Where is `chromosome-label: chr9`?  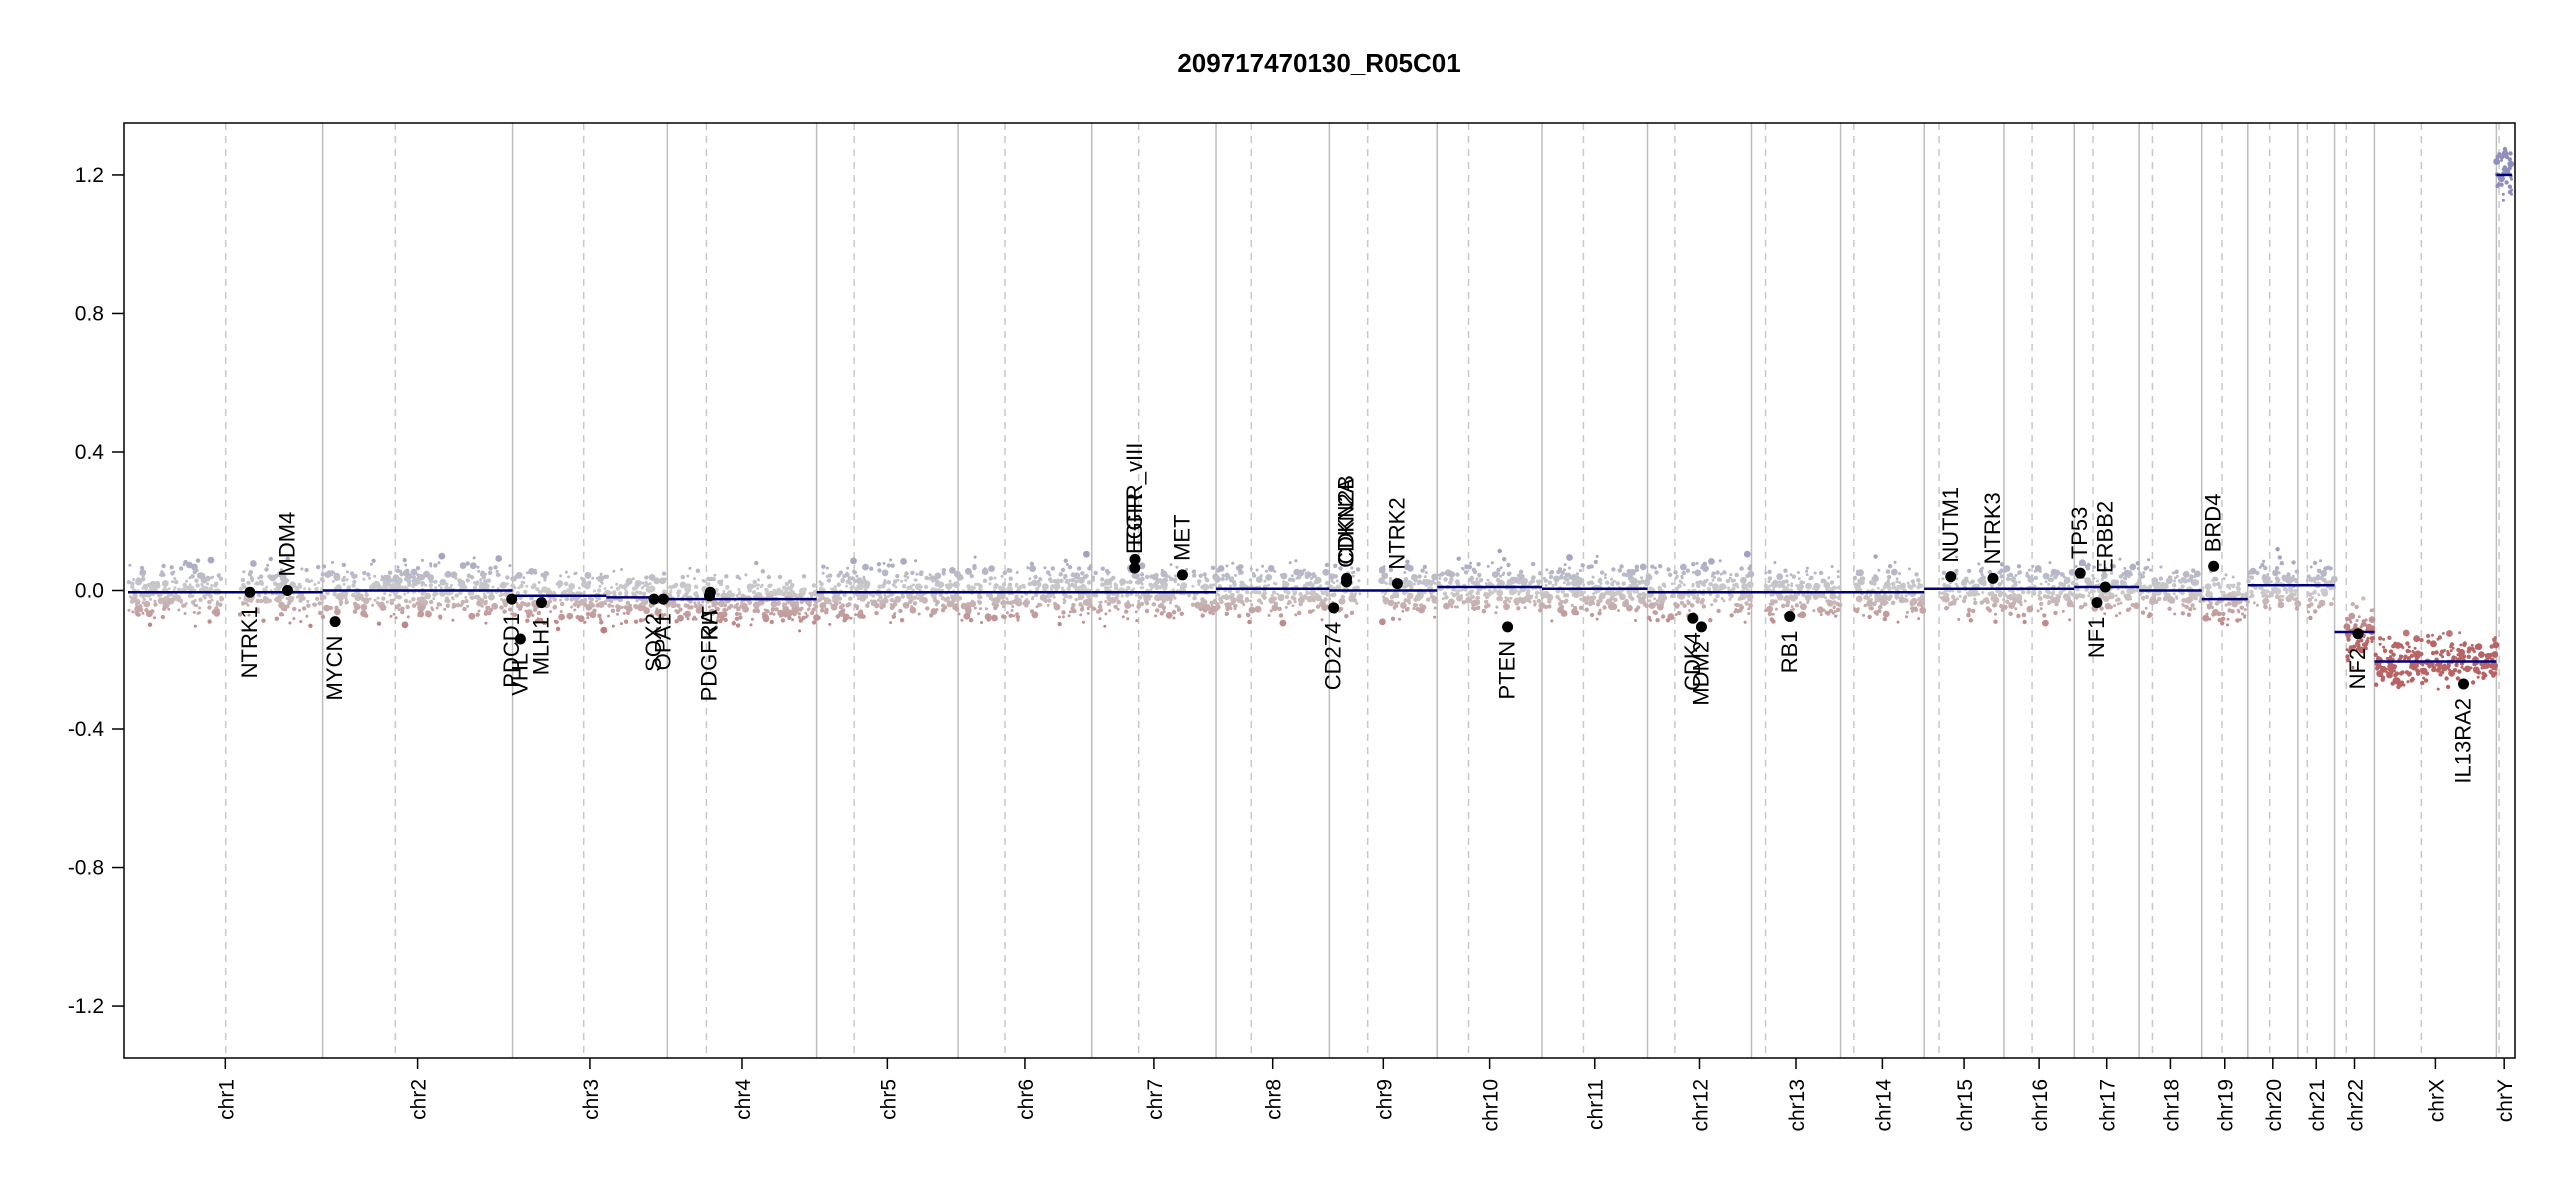
chromosome-label: chr9 is located at coordinates (1384, 1099).